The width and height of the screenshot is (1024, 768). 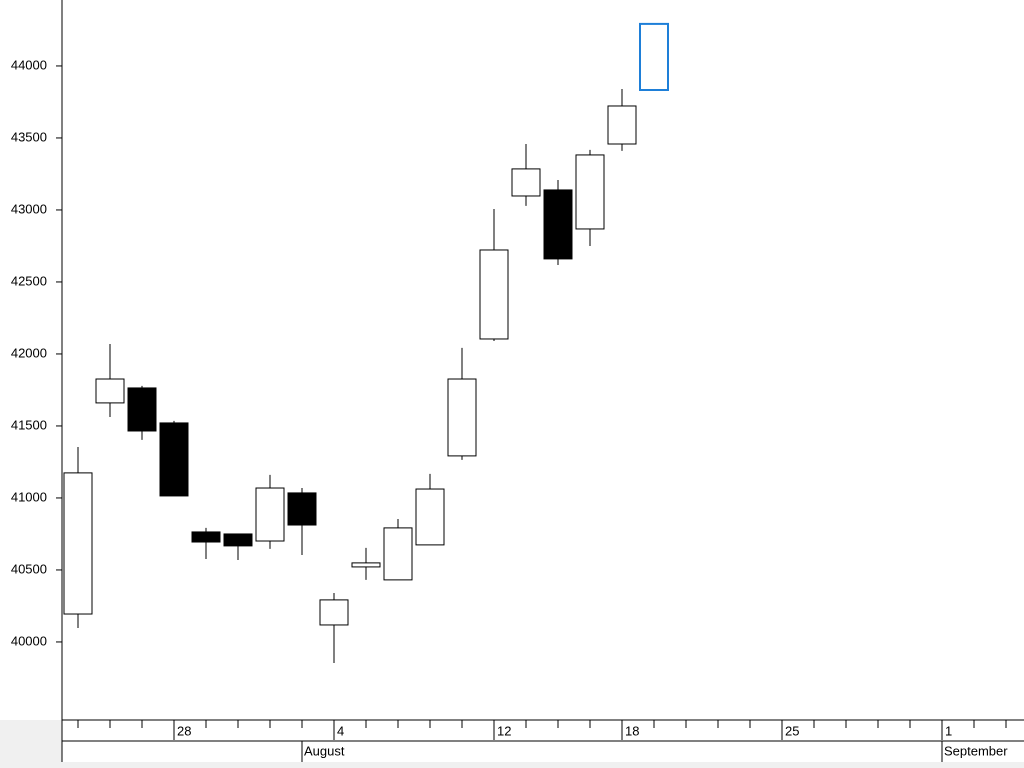 I want to click on x-tick-label: 28, so click(x=184, y=730).